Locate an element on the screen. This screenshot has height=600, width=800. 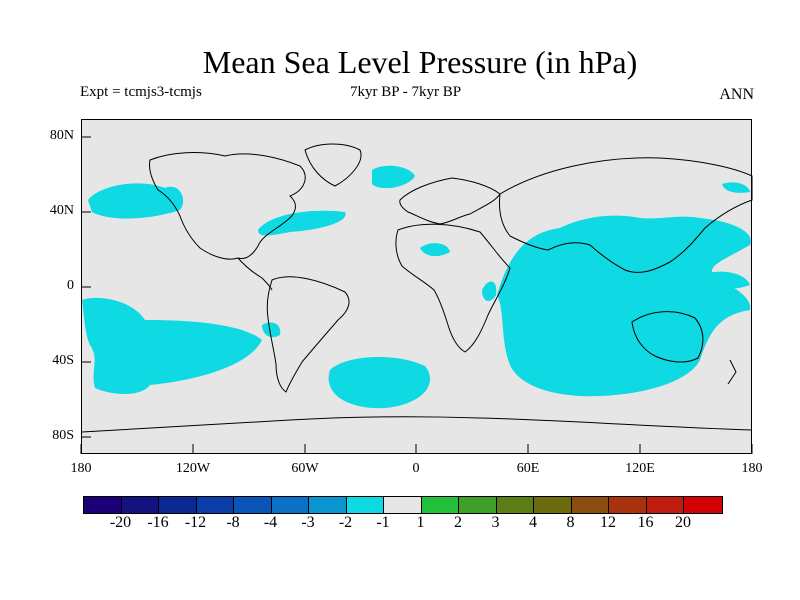
legend-label: -2 is located at coordinates (345, 522).